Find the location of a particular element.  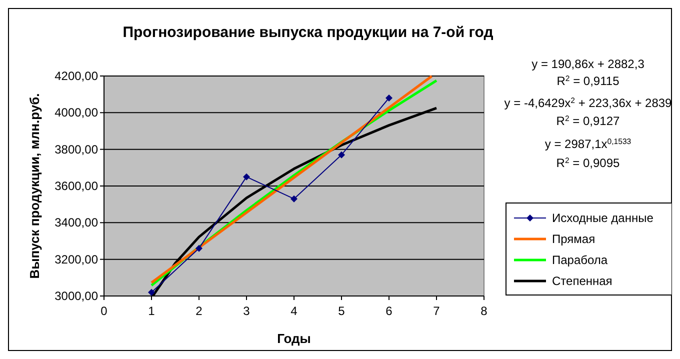

x-tick-label: 8 is located at coordinates (484, 311).